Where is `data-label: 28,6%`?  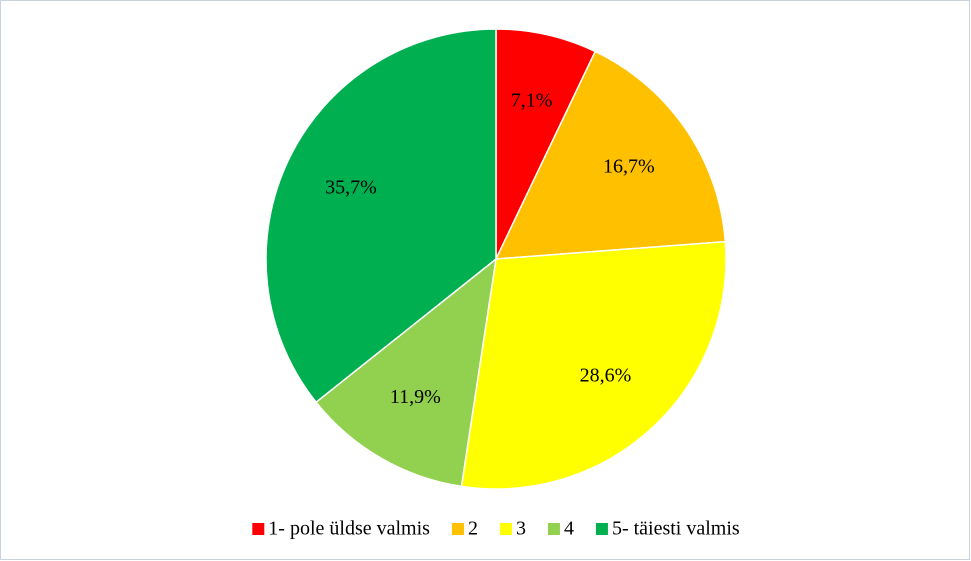 data-label: 28,6% is located at coordinates (606, 376).